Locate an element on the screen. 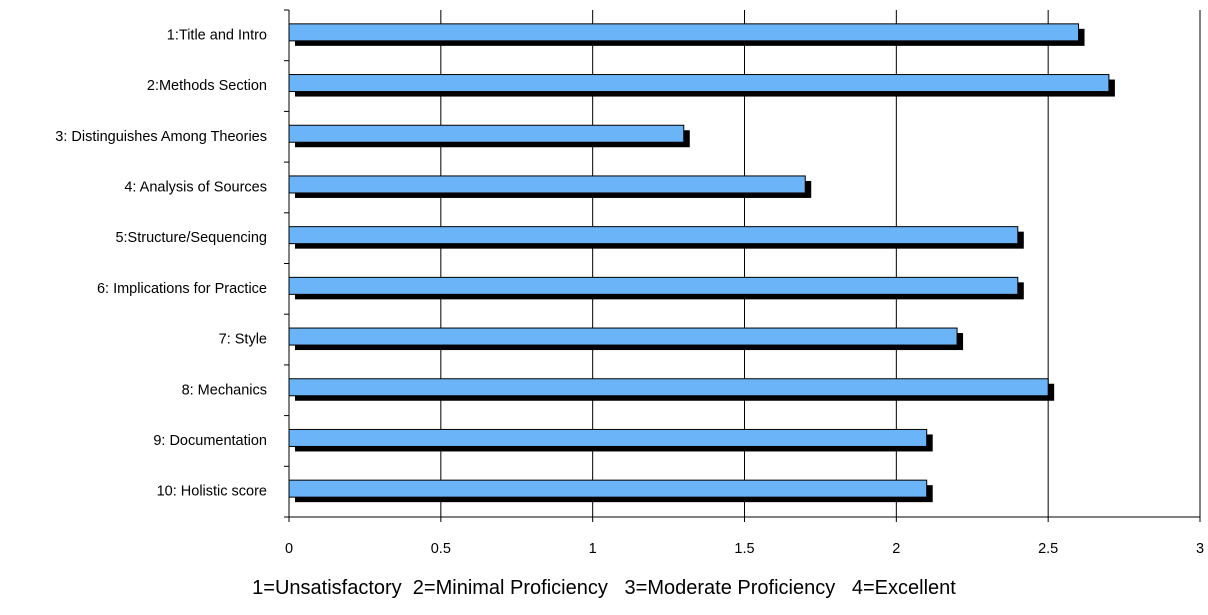 The height and width of the screenshot is (615, 1208). x-tick-label-5: 2.5 is located at coordinates (1048, 549).